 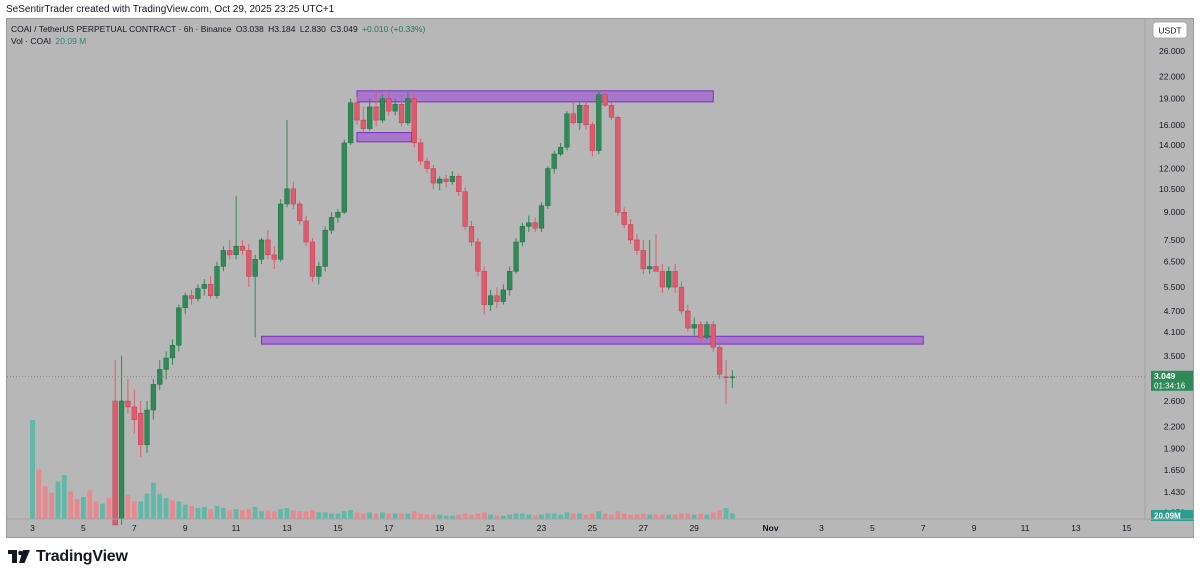 I want to click on currency-button, so click(x=1170, y=30).